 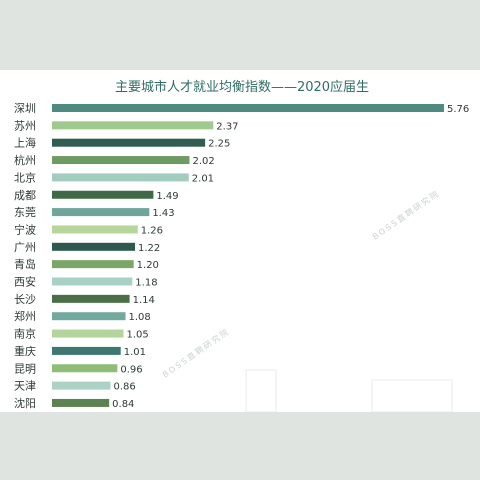 What do you see at coordinates (167, 196) in the screenshot?
I see `value-label: 1.49` at bounding box center [167, 196].